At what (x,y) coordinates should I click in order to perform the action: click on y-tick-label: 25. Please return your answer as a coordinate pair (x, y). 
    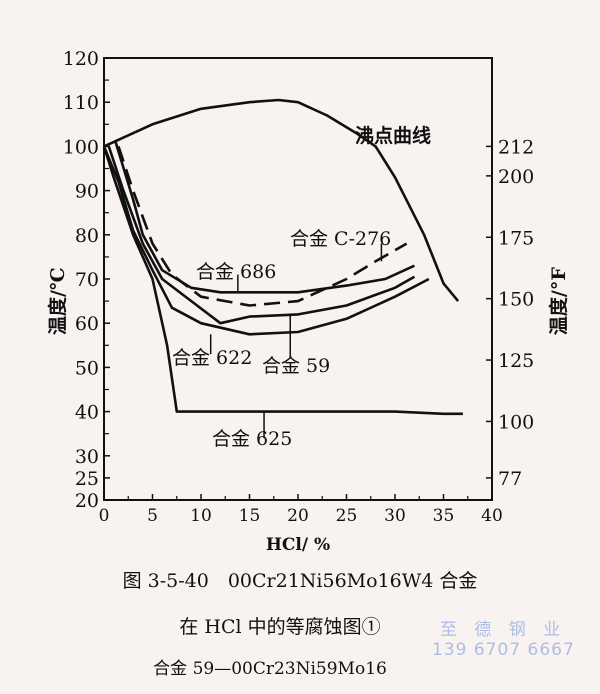
    Looking at the image, I should click on (87, 479).